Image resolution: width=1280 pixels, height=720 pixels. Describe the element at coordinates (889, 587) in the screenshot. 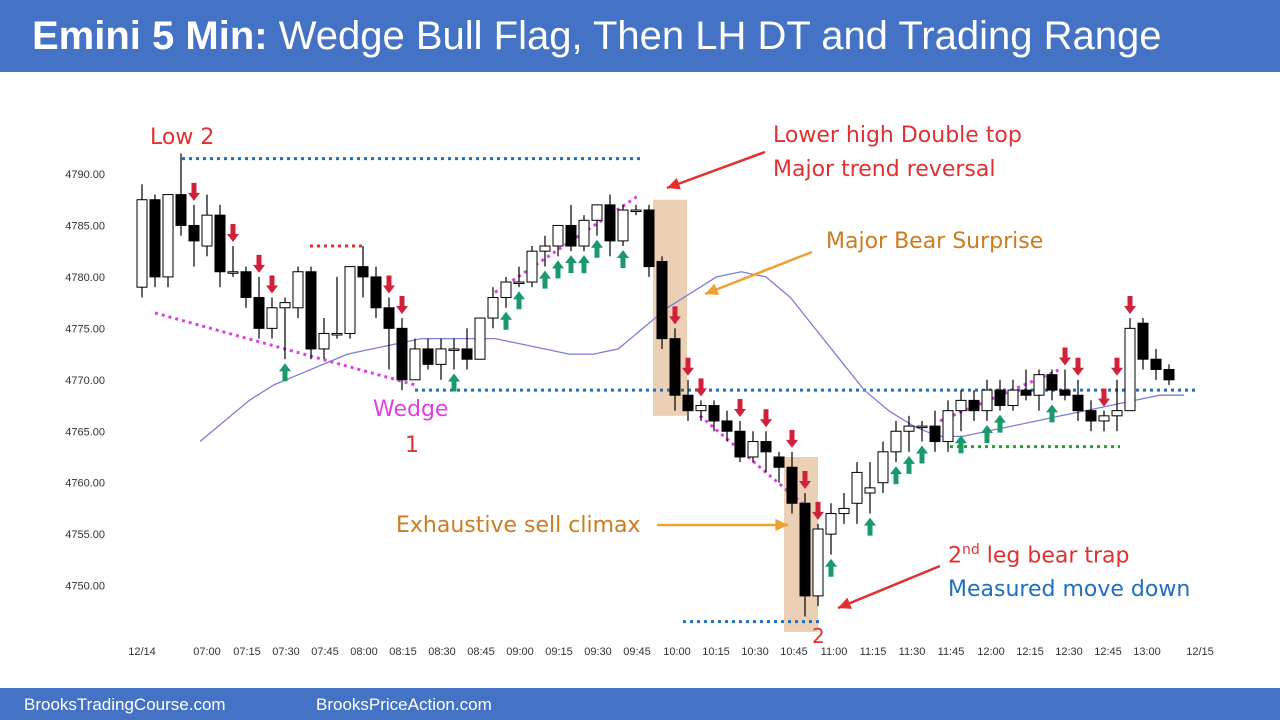

I see `bear-trap-pointer` at that location.